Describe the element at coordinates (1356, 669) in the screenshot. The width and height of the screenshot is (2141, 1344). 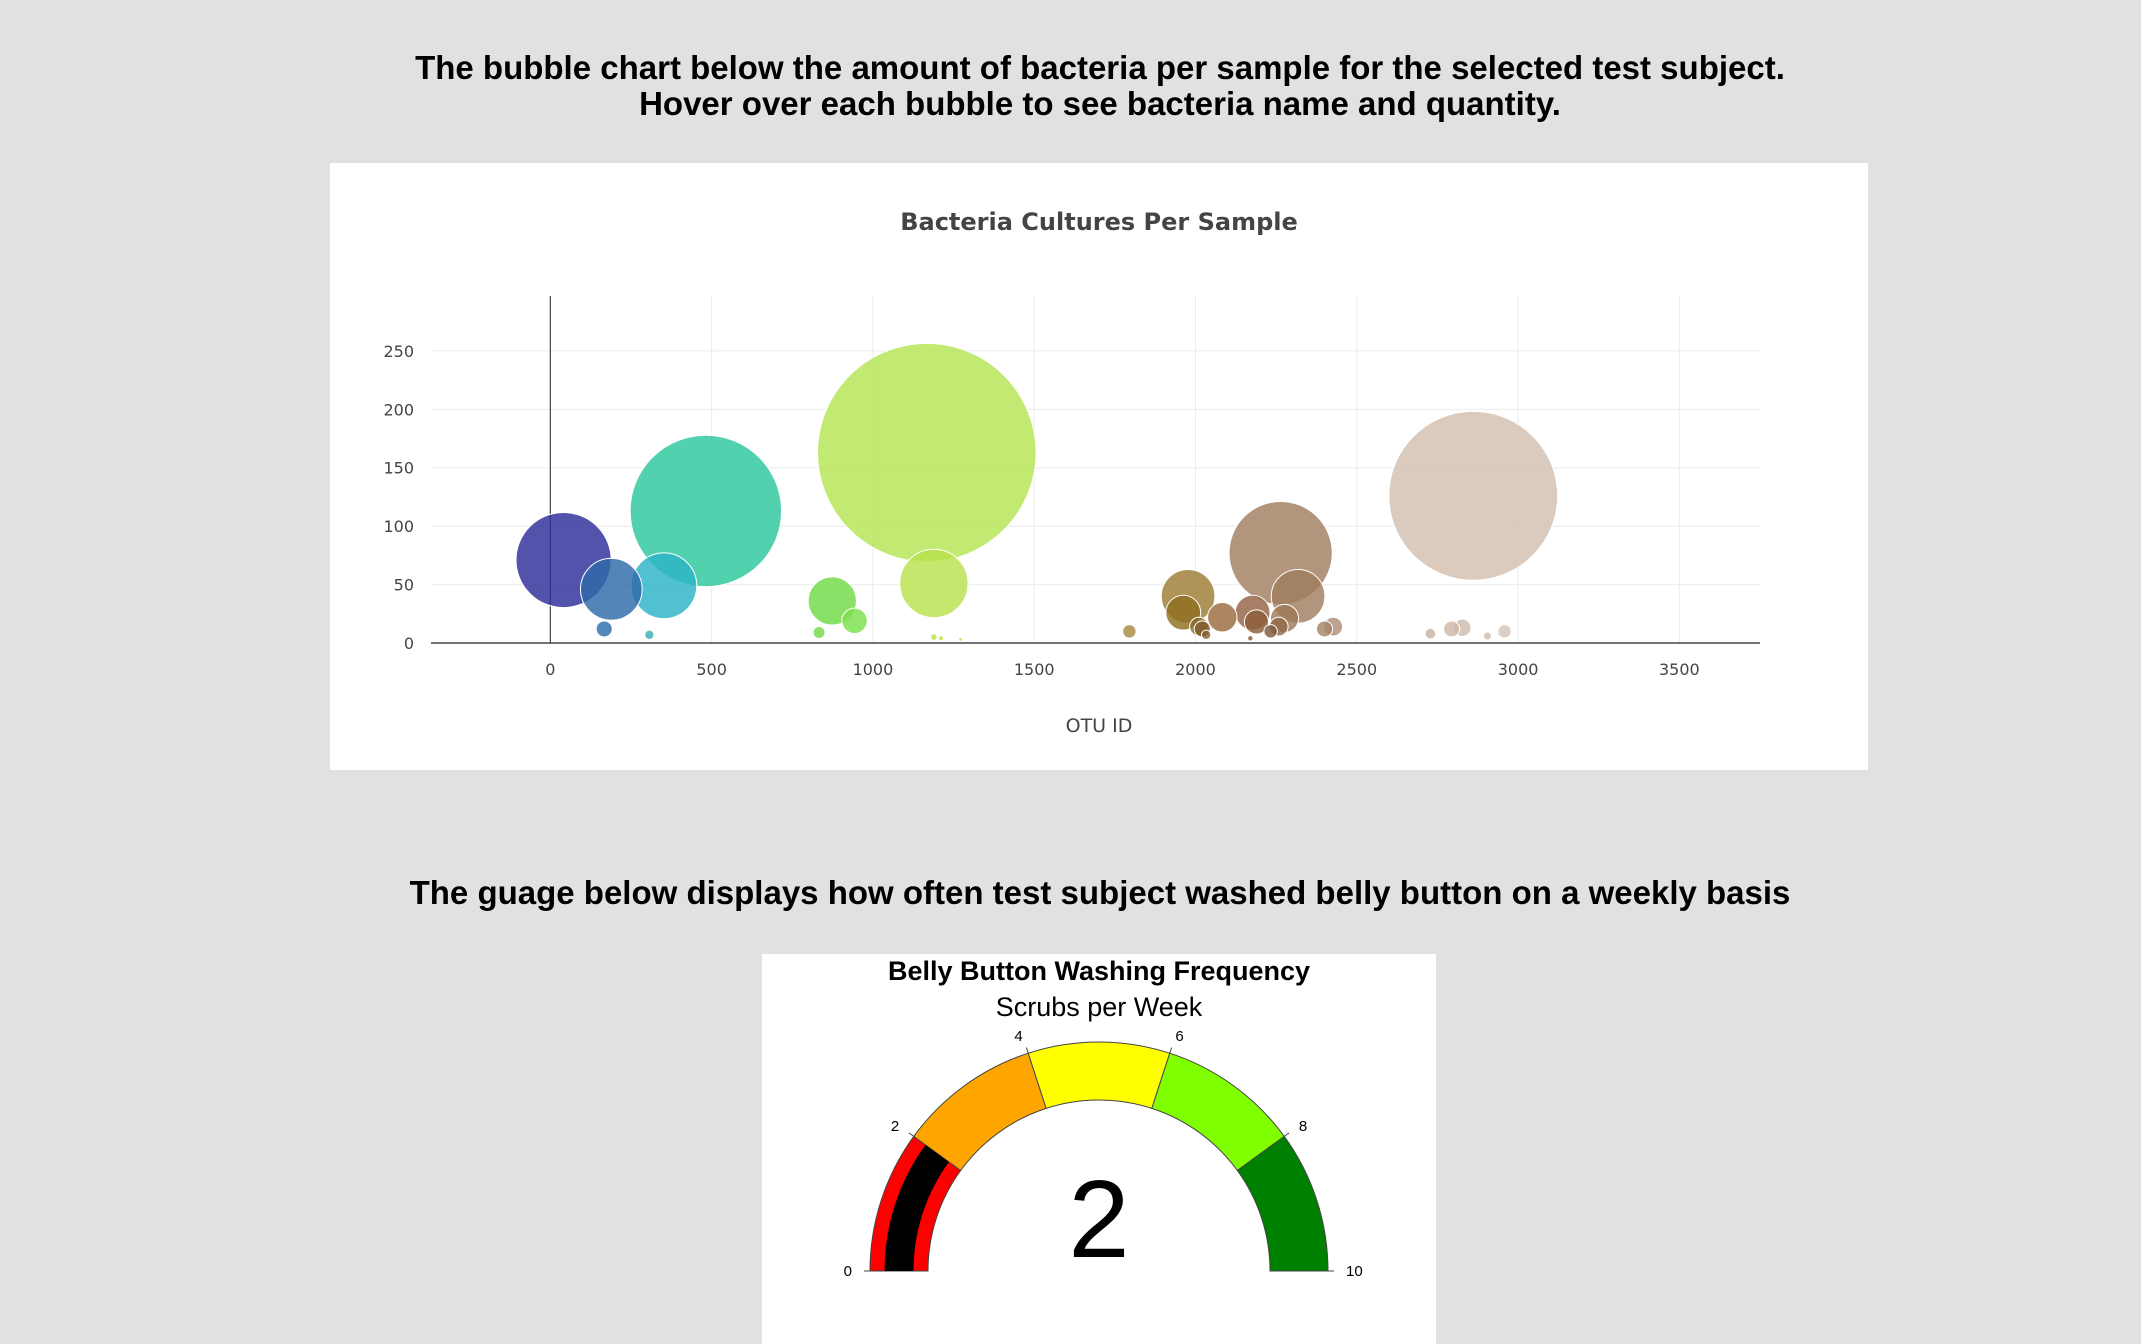
I see `x-tick-label: 2500` at that location.